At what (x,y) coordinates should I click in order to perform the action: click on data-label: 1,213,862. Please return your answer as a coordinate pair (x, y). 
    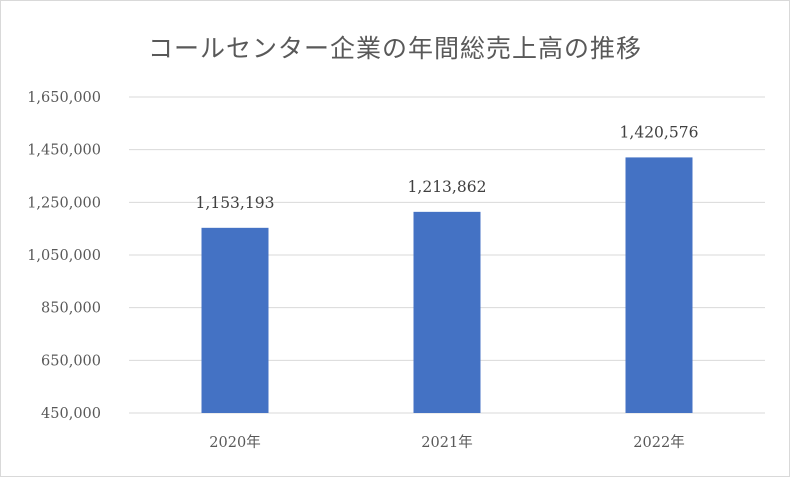
    Looking at the image, I should click on (447, 187).